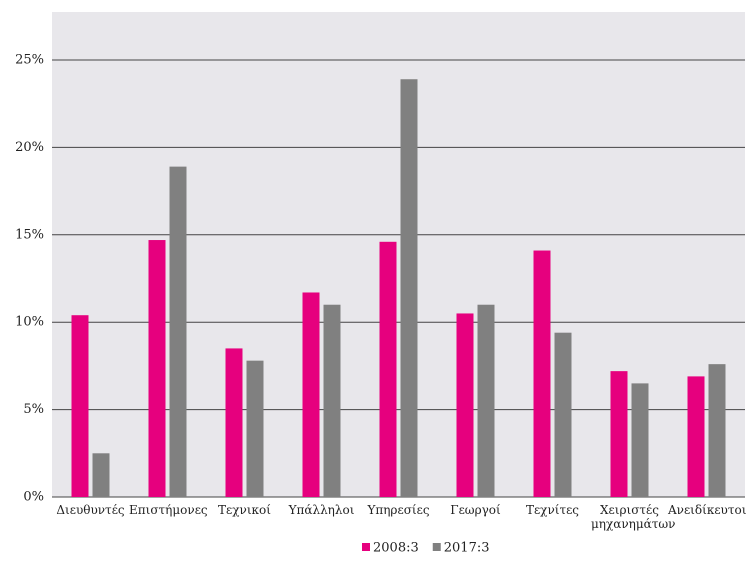 The height and width of the screenshot is (563, 750). I want to click on x-tick-label: Χειριστές μηχανημάτων, so click(633, 517).